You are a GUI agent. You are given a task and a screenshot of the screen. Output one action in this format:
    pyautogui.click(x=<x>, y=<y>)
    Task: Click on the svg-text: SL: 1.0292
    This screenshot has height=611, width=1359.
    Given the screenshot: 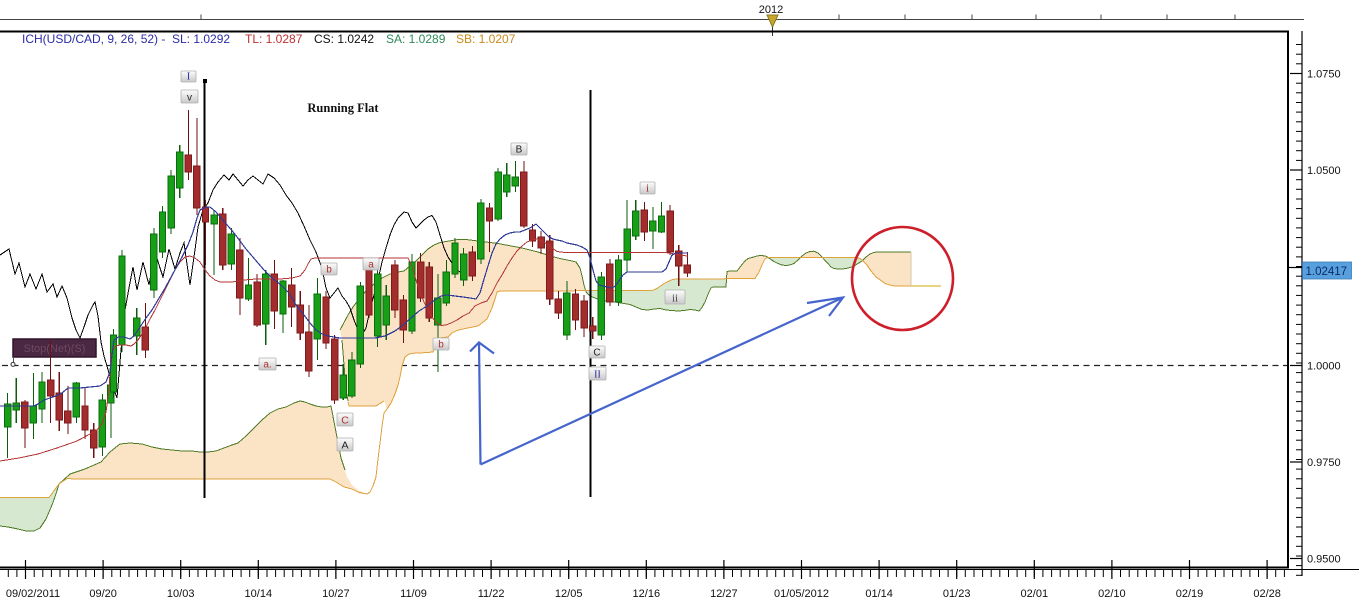 What is the action you would take?
    pyautogui.click(x=201, y=39)
    